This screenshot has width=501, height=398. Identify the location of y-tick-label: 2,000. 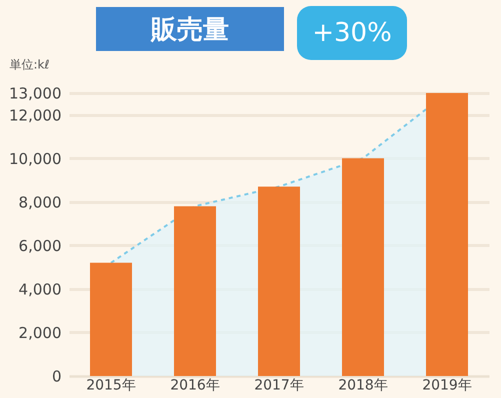
(40, 333).